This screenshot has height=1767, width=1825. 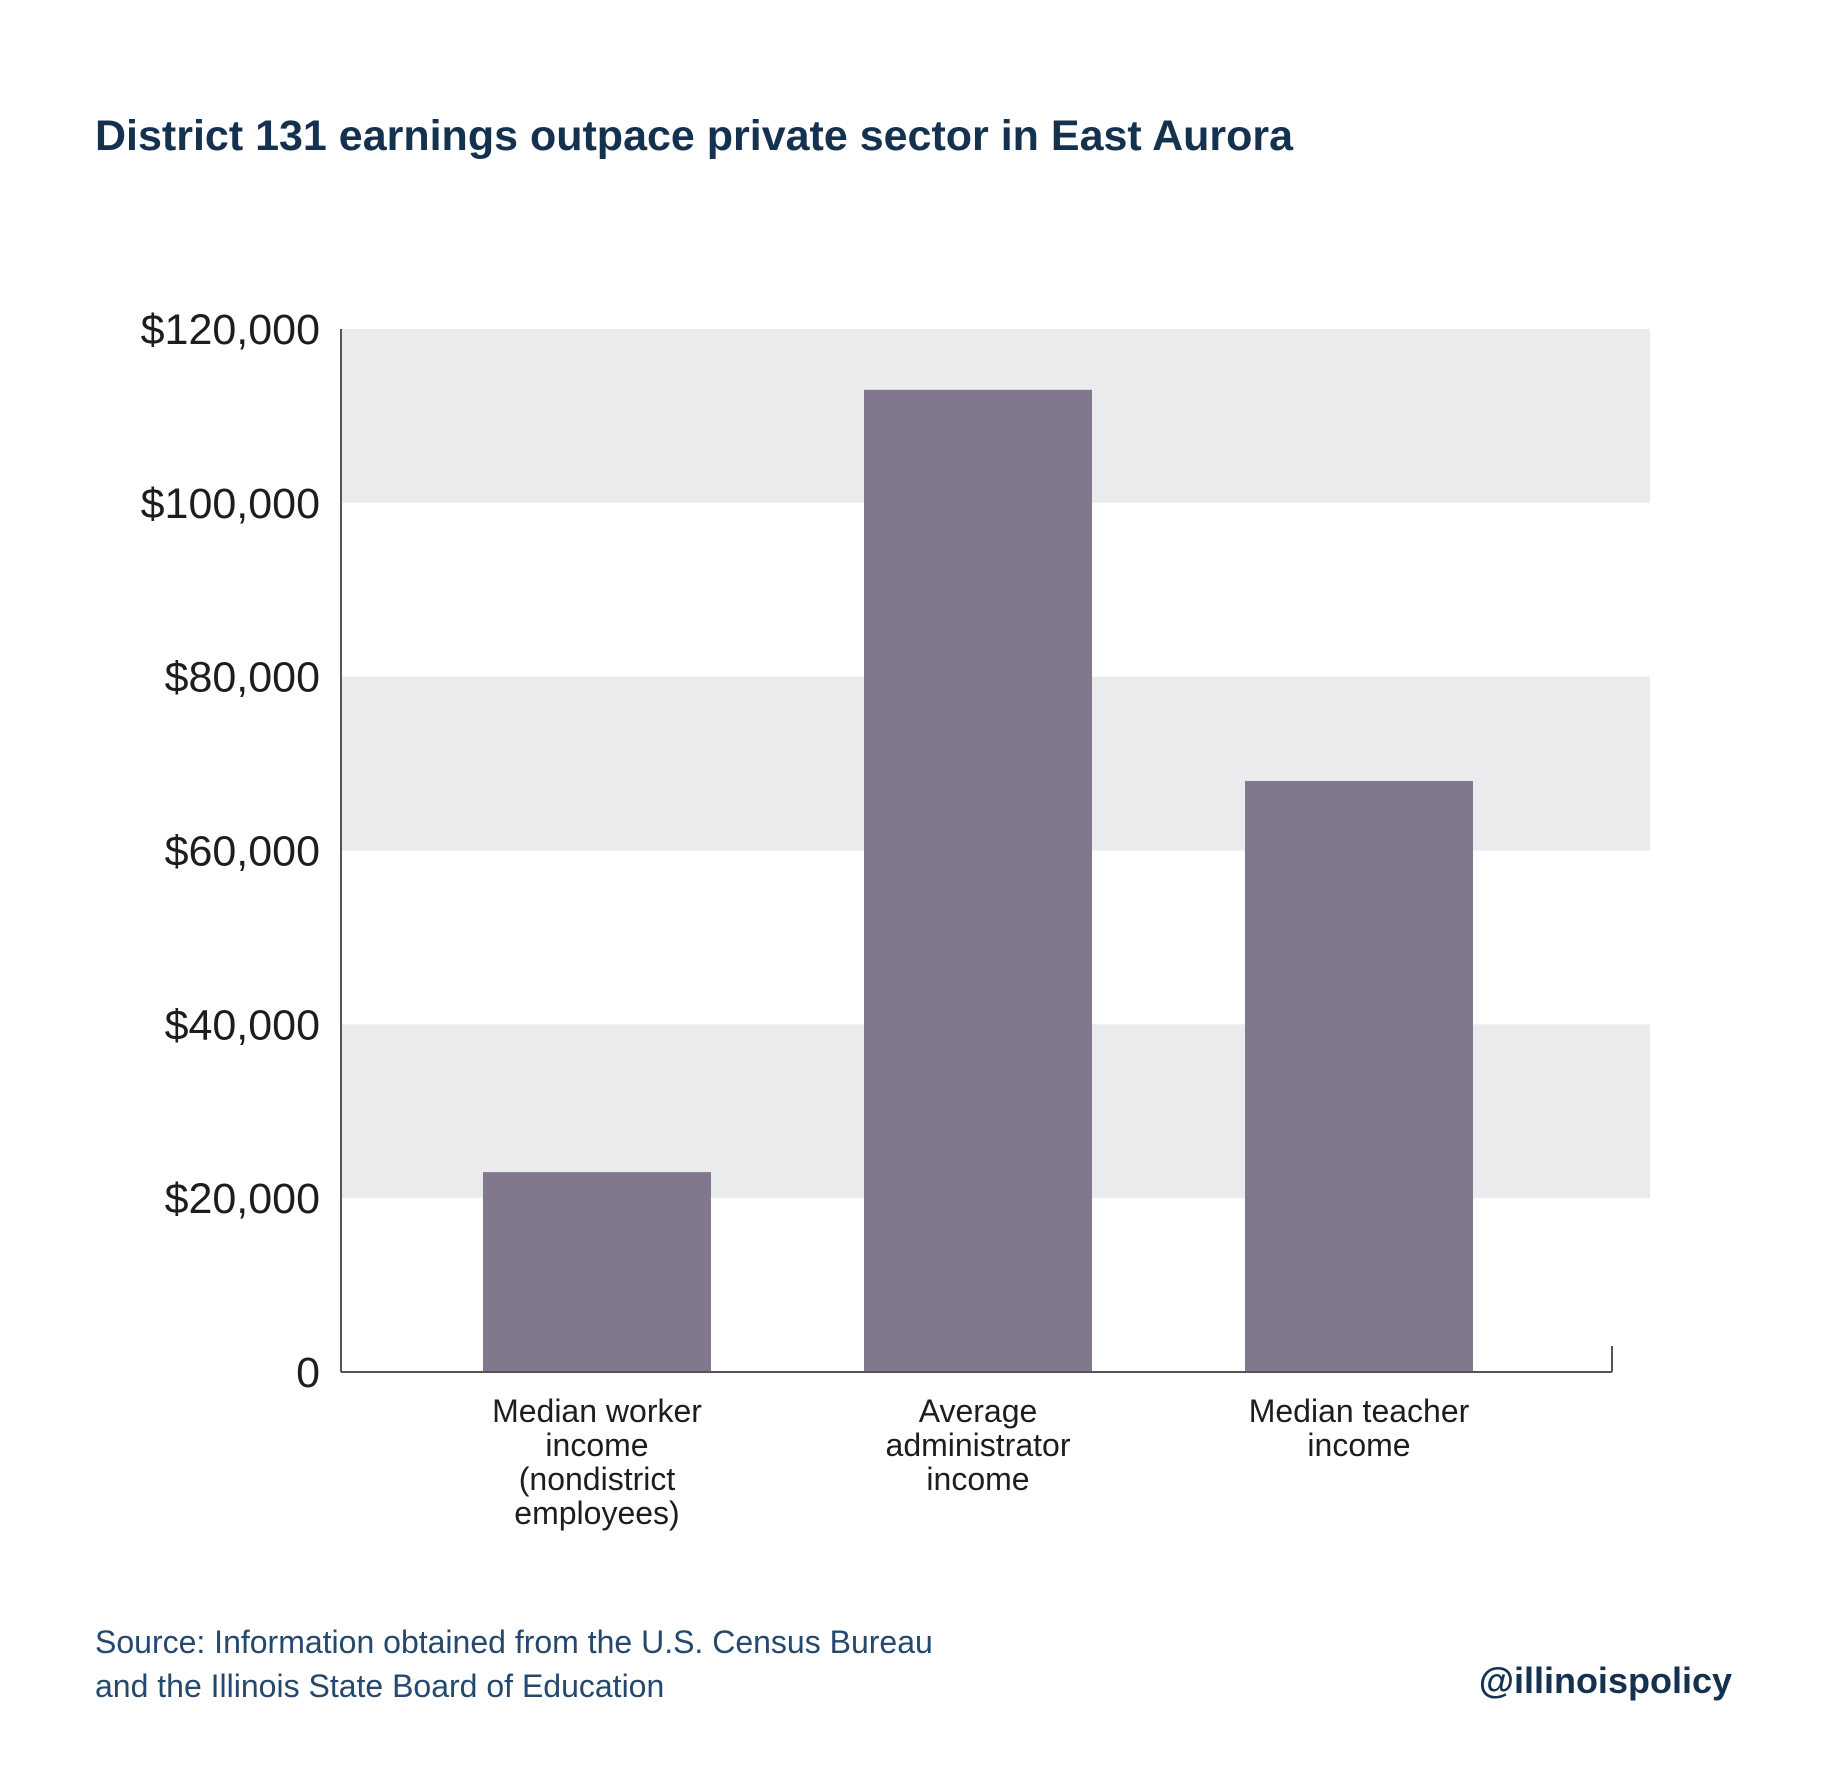 I want to click on y-tick-label: $20,000, so click(x=242, y=1199).